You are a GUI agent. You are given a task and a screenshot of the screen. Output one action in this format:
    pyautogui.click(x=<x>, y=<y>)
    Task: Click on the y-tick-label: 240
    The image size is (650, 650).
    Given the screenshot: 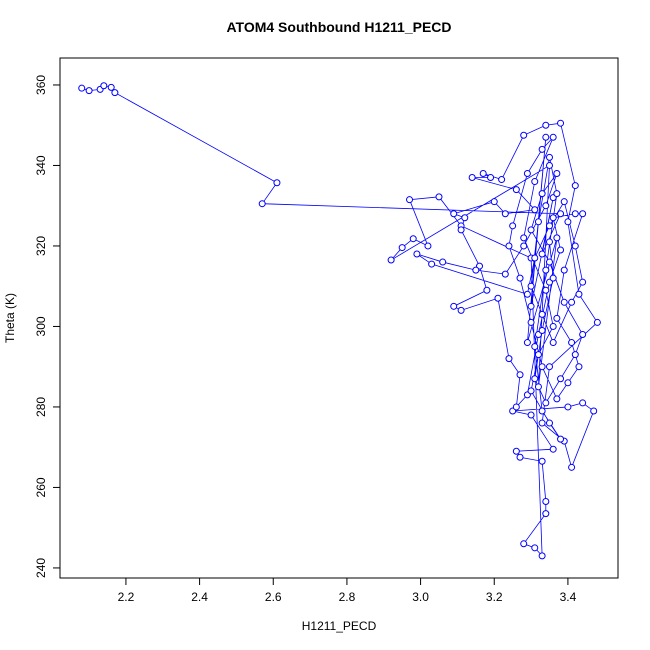 What is the action you would take?
    pyautogui.click(x=41, y=568)
    